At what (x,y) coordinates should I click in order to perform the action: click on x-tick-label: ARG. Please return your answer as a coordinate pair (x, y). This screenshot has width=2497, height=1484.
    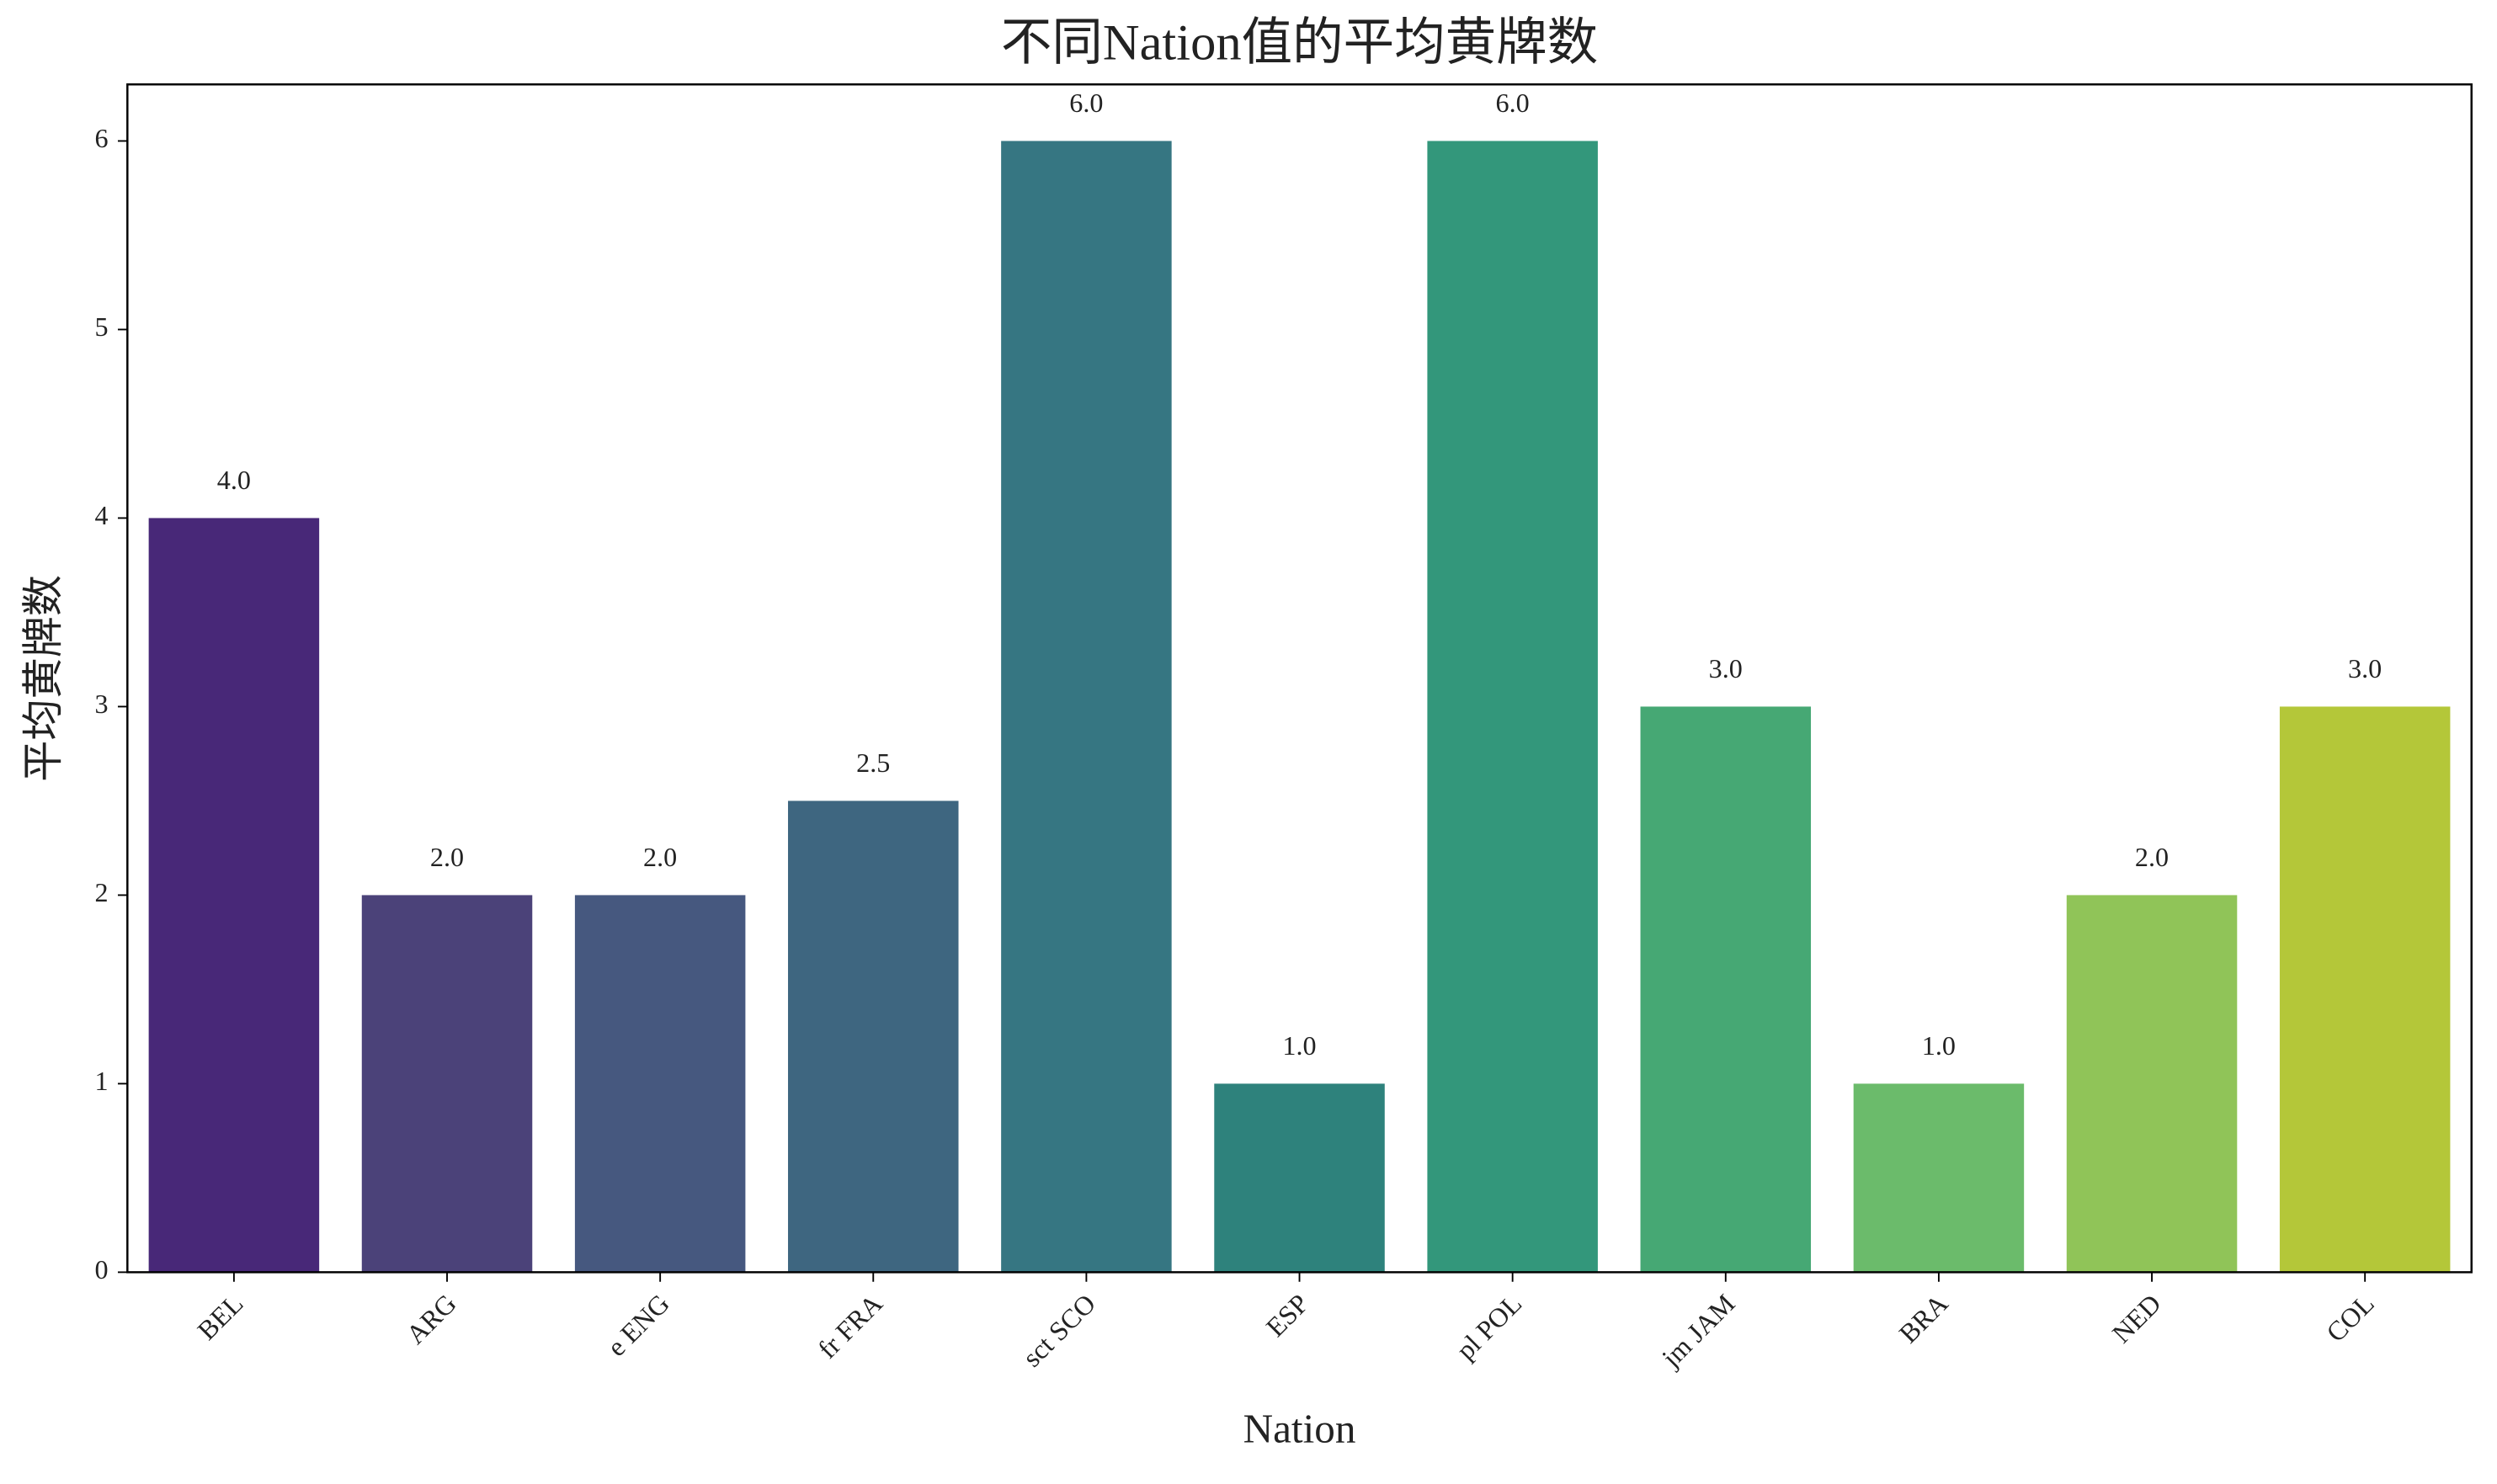
    Looking at the image, I should click on (430, 1318).